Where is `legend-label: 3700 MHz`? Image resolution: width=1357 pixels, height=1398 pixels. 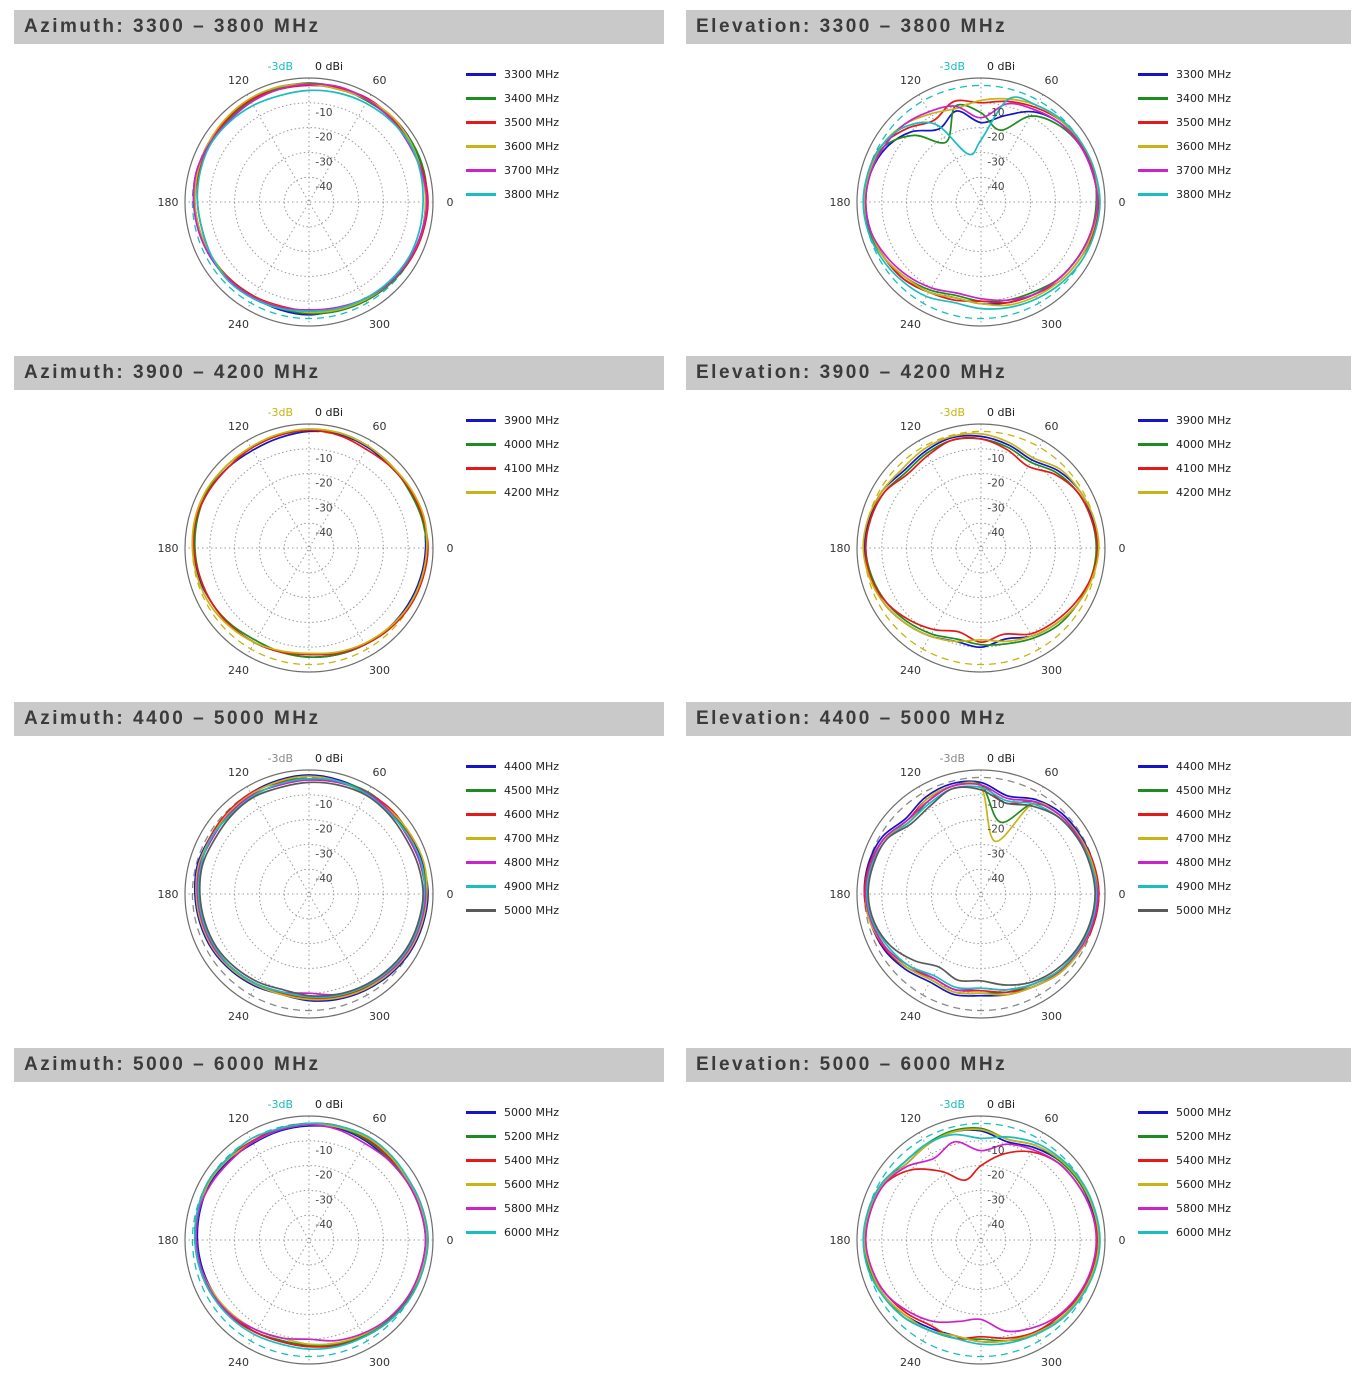 legend-label: 3700 MHz is located at coordinates (1204, 170).